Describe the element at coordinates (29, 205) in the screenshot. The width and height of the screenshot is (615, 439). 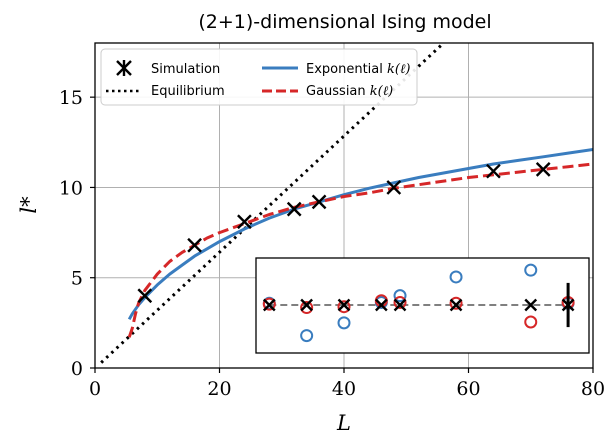
I see `y-axis-label: l*` at that location.